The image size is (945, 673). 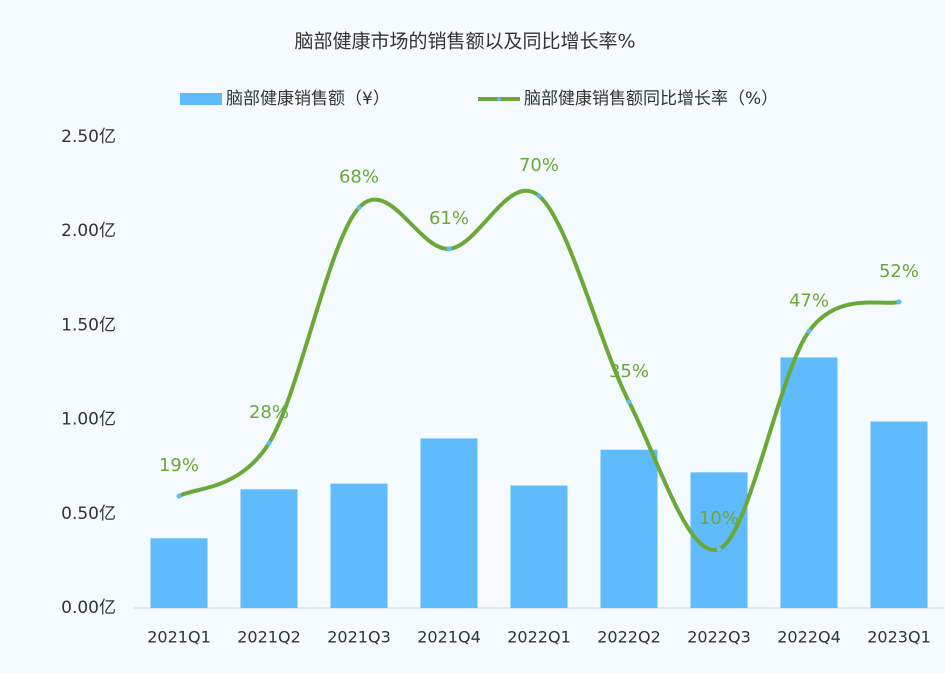 What do you see at coordinates (449, 218) in the screenshot?
I see `data-label: 61%` at bounding box center [449, 218].